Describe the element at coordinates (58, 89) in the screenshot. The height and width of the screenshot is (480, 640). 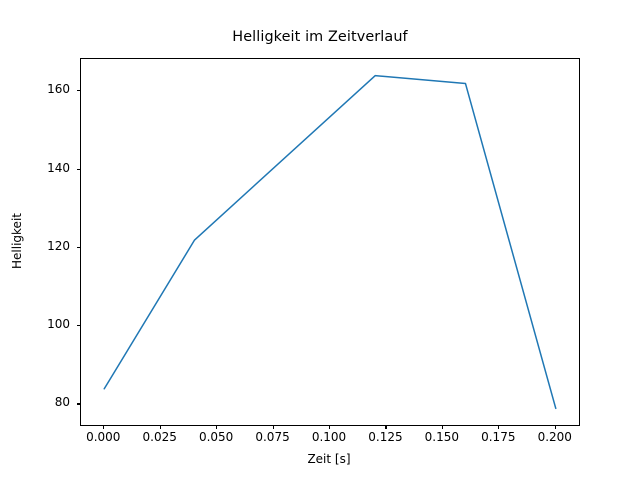
I see `y-tick-label: 160` at that location.